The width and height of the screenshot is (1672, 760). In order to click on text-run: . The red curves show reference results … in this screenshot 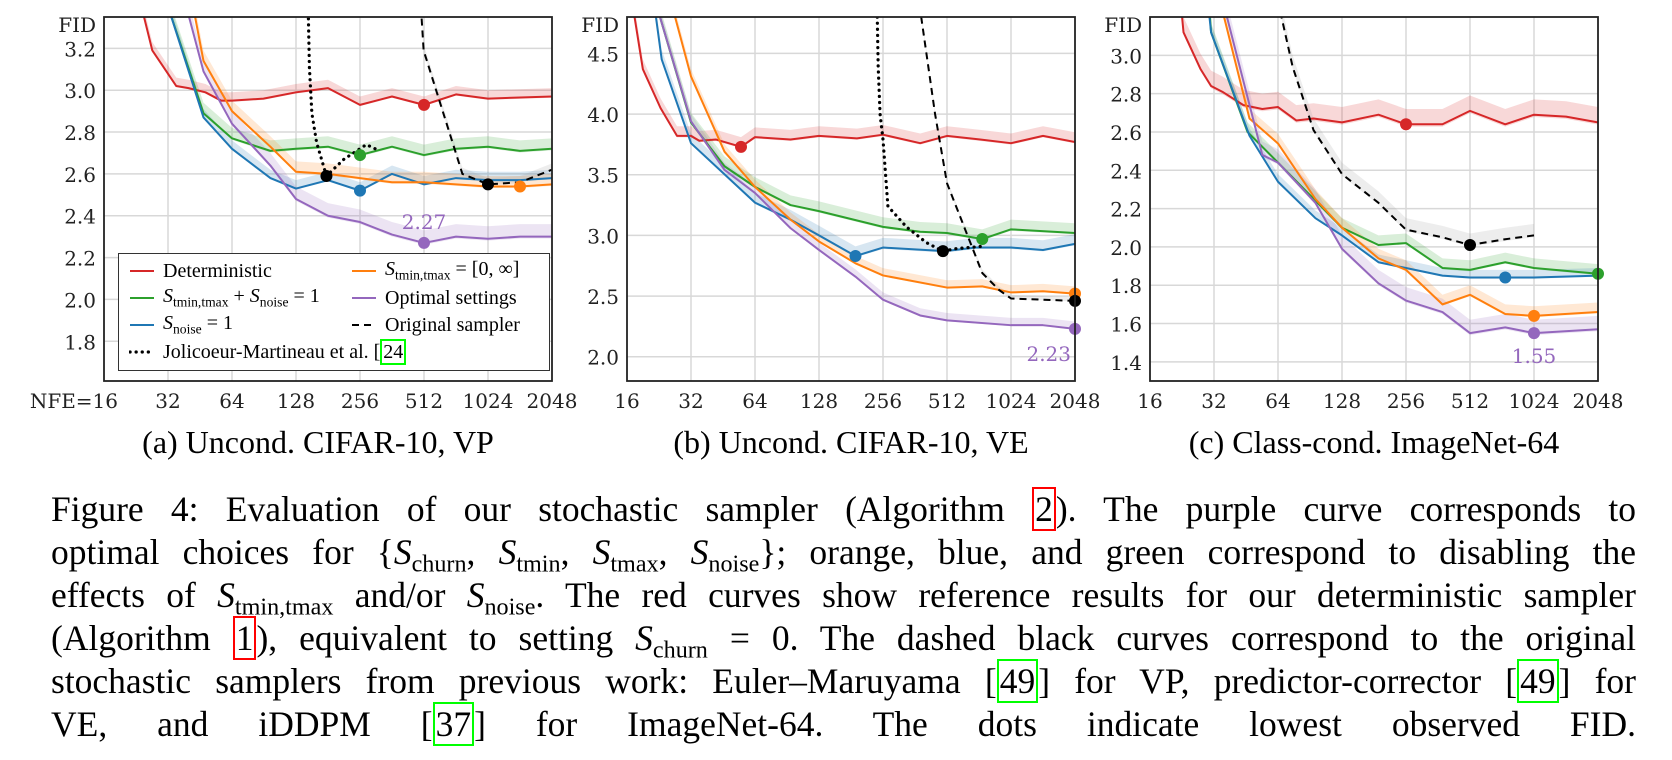, I will do `click(1085, 595)`.